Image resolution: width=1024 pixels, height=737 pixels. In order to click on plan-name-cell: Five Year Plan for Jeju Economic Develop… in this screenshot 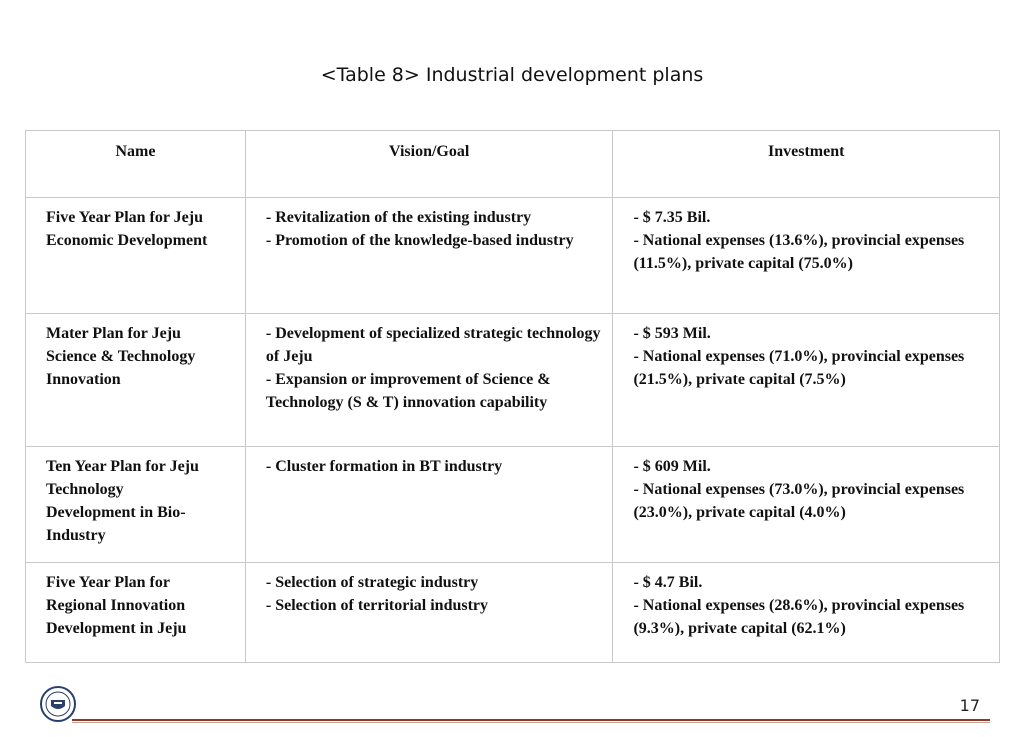, I will do `click(135, 255)`.